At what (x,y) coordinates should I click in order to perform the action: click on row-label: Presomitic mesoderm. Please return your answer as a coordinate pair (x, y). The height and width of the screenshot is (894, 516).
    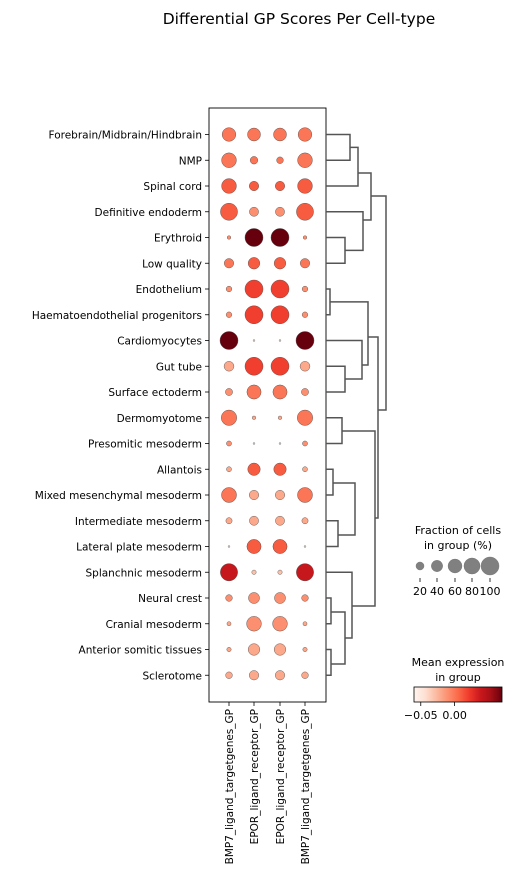
    Looking at the image, I should click on (145, 445).